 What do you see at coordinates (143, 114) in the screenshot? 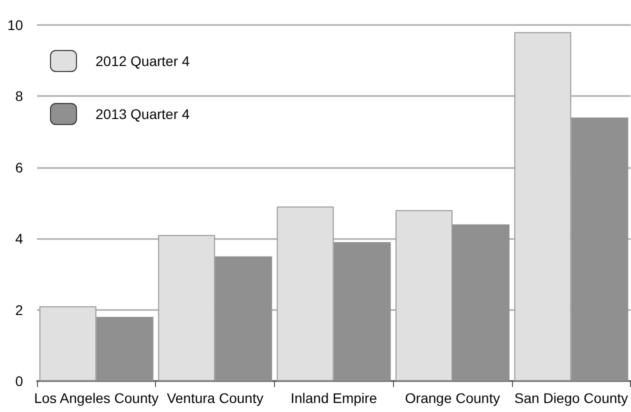
I see `legend-label: 2013 Quarter 4` at bounding box center [143, 114].